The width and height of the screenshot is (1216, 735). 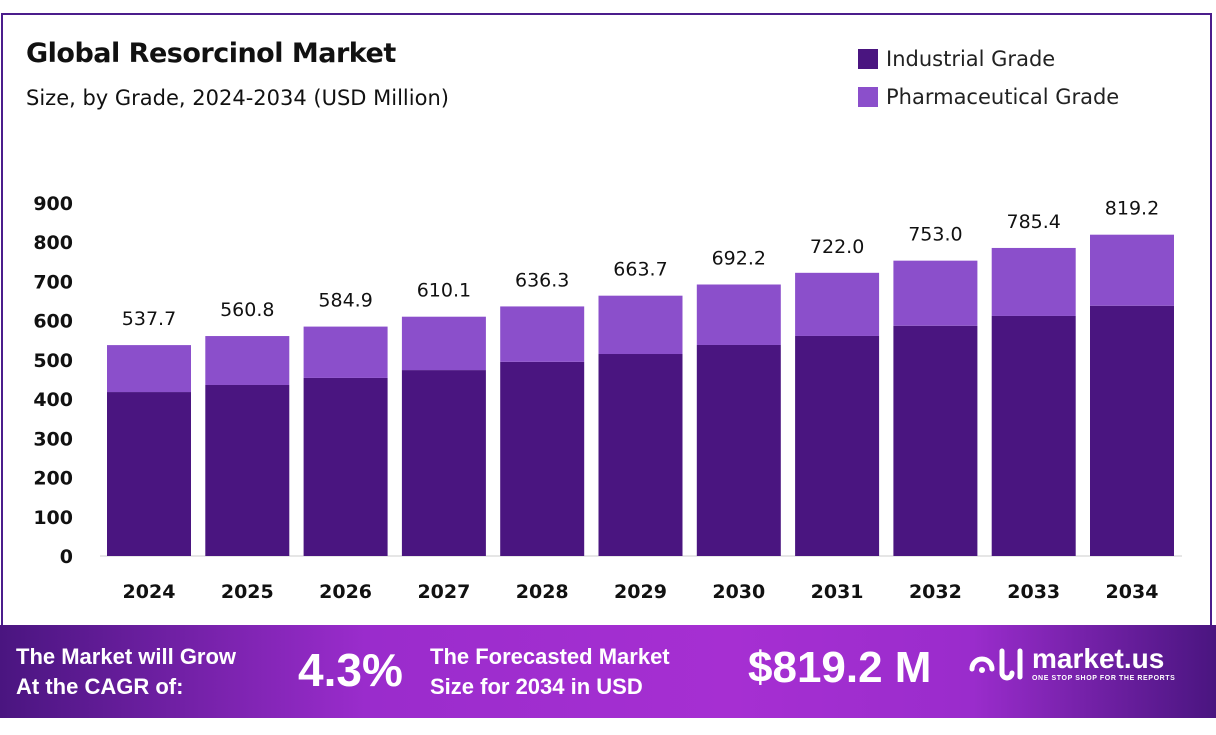 I want to click on bar-pharmaceutical-2032, so click(x=935, y=293).